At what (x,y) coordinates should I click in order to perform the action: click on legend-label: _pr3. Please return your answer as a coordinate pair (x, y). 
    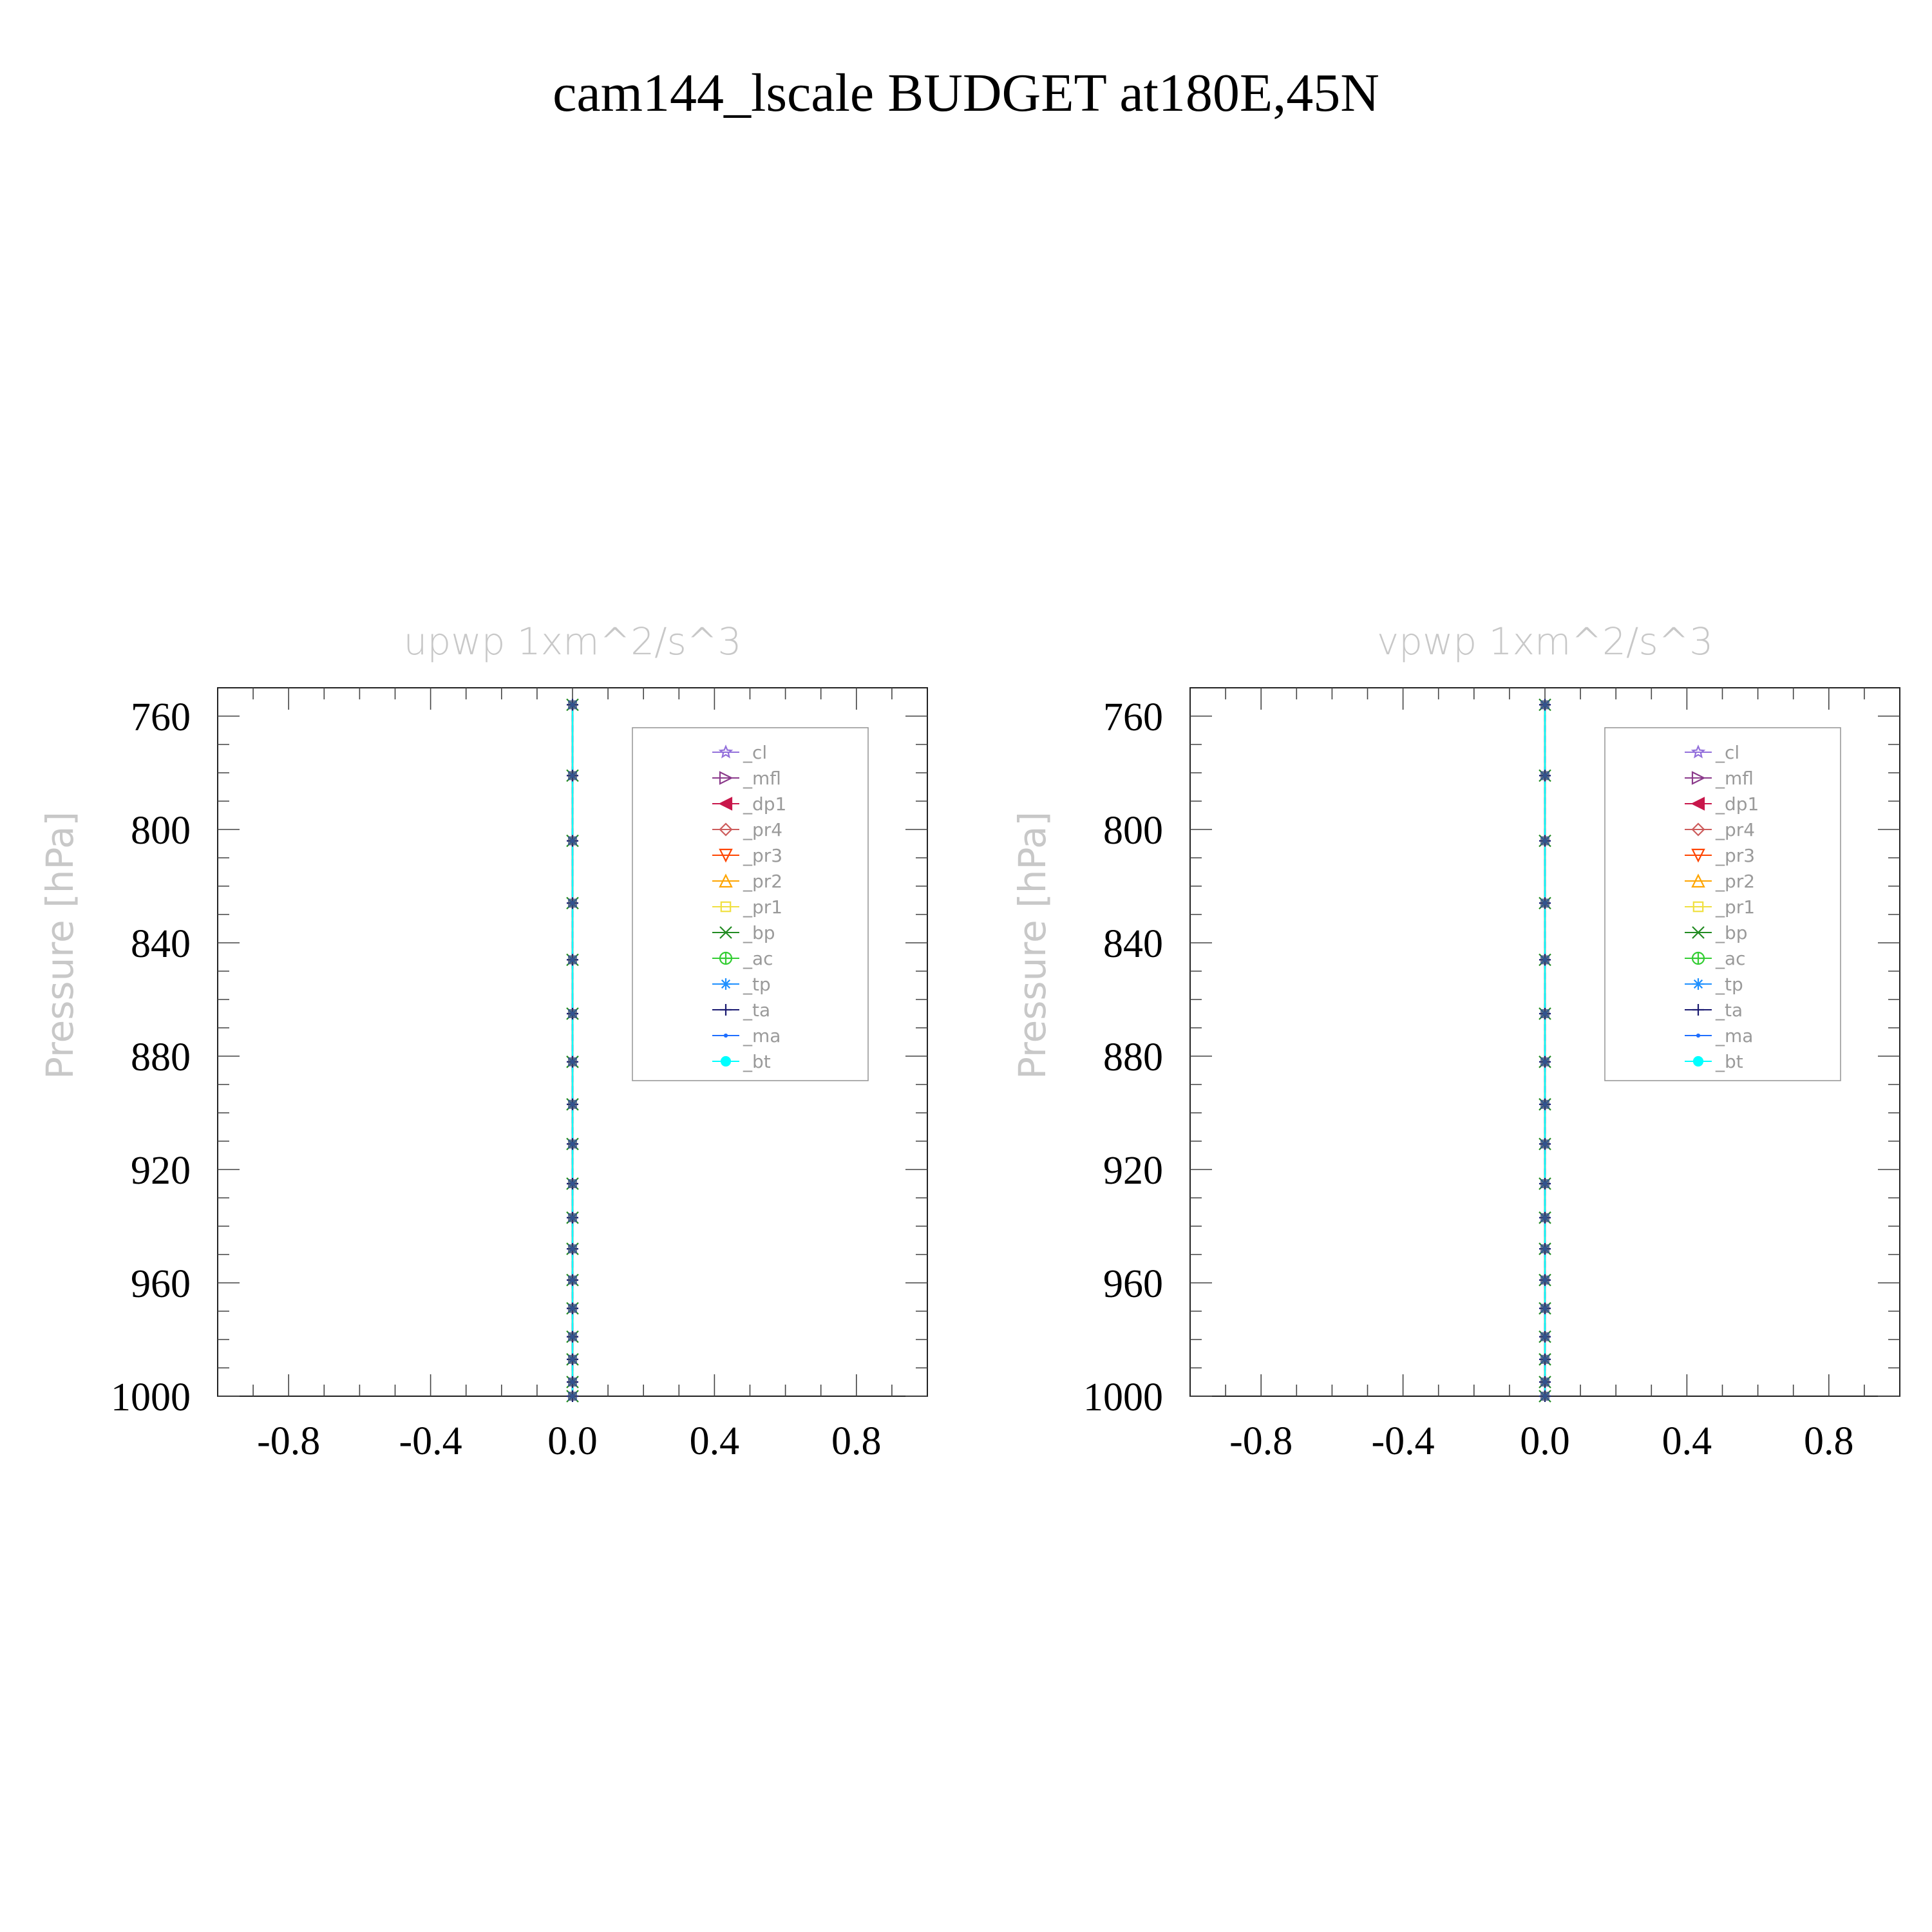
    Looking at the image, I should click on (1735, 855).